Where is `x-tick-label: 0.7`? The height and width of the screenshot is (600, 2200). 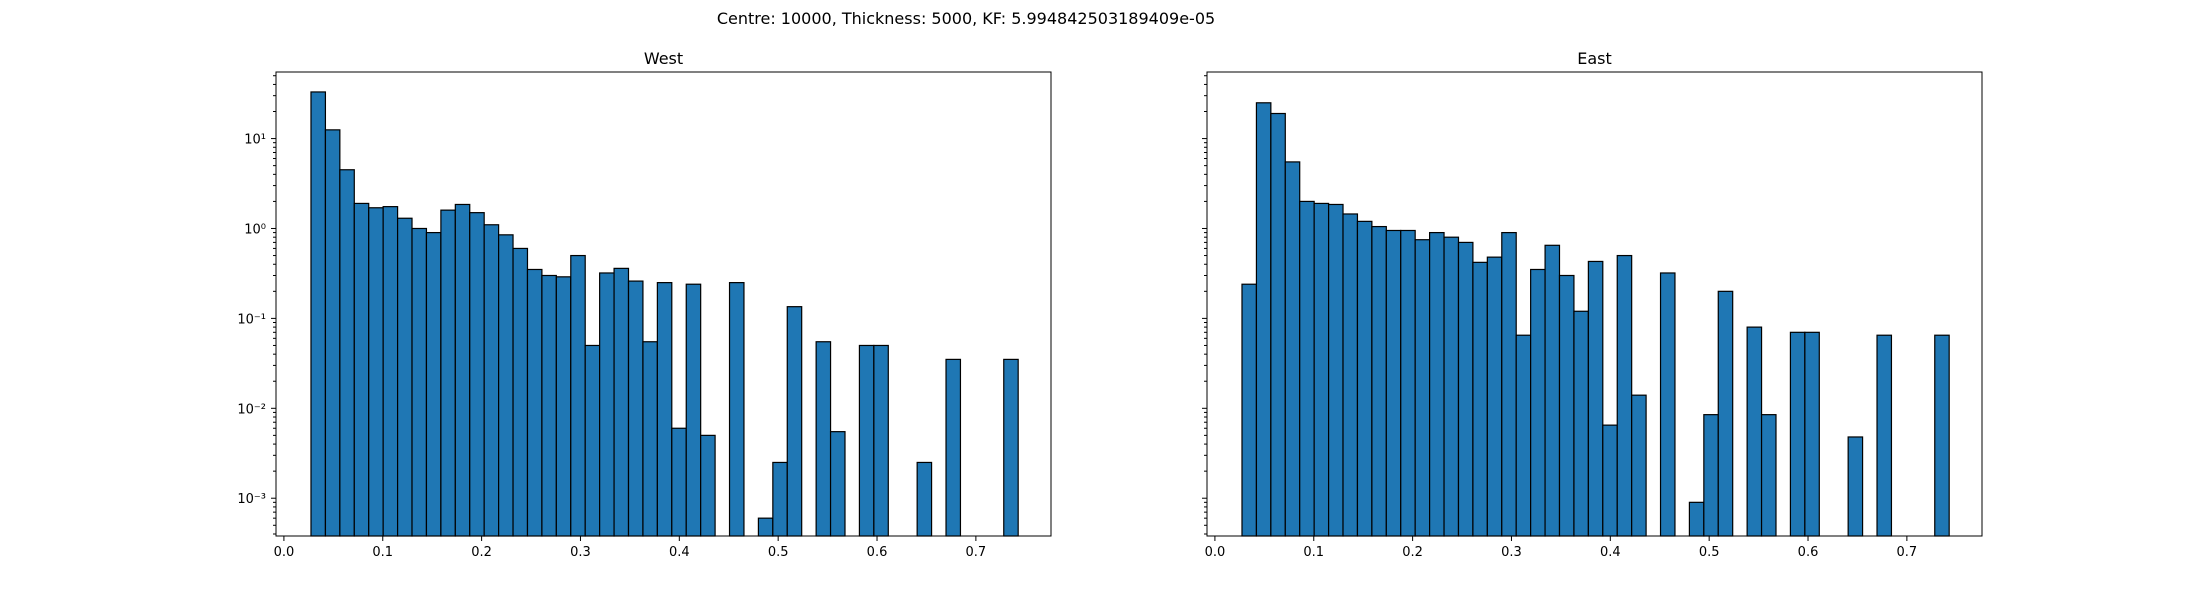 x-tick-label: 0.7 is located at coordinates (976, 552).